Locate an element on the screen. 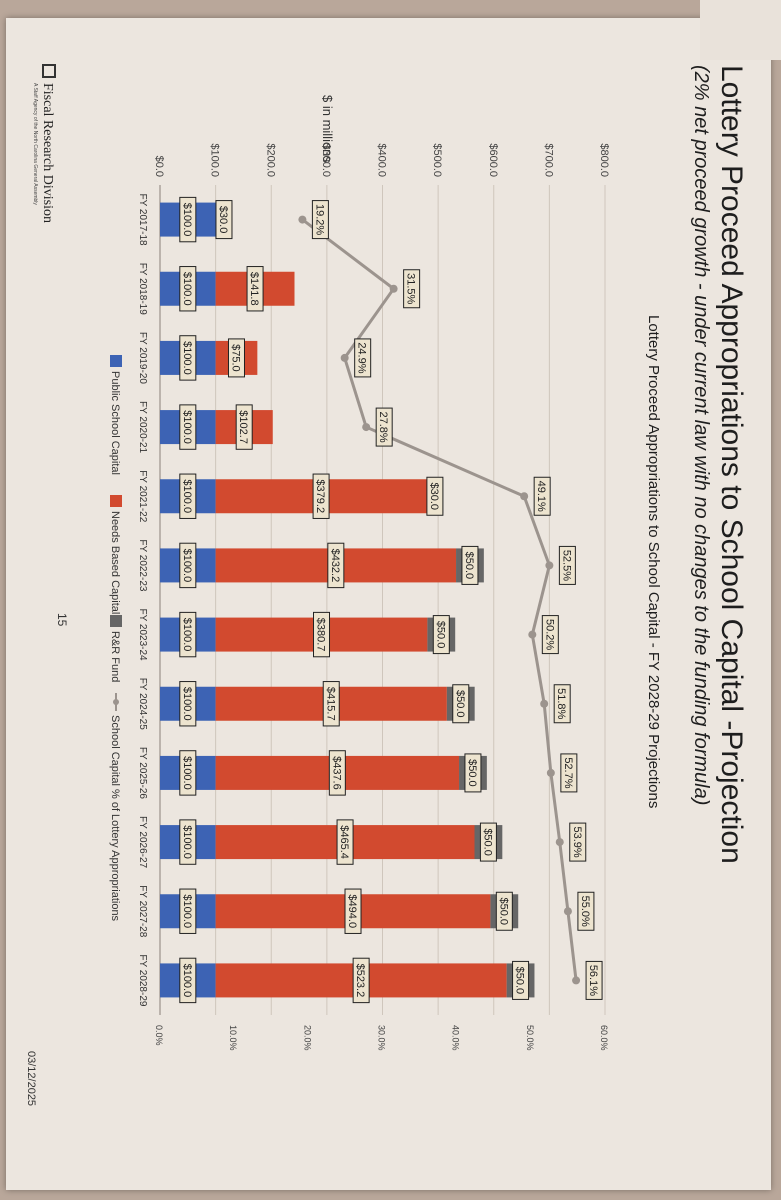  y2-tick-label: 40.0% is located at coordinates (456, 1038).